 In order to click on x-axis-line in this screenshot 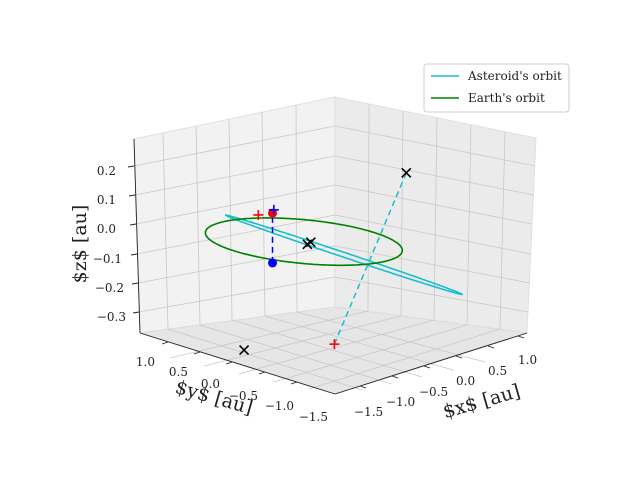, I will do `click(431, 363)`.